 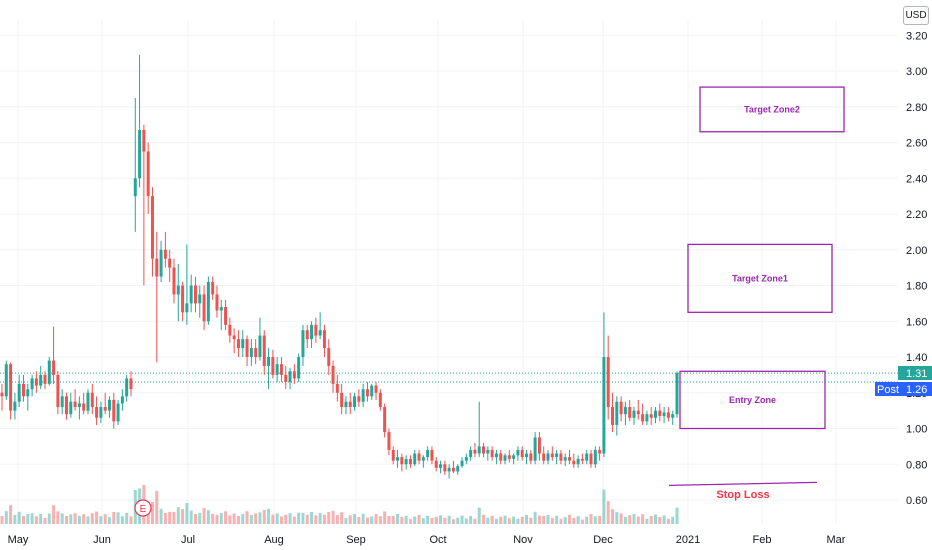 What do you see at coordinates (743, 484) in the screenshot?
I see `stop-loss-line` at bounding box center [743, 484].